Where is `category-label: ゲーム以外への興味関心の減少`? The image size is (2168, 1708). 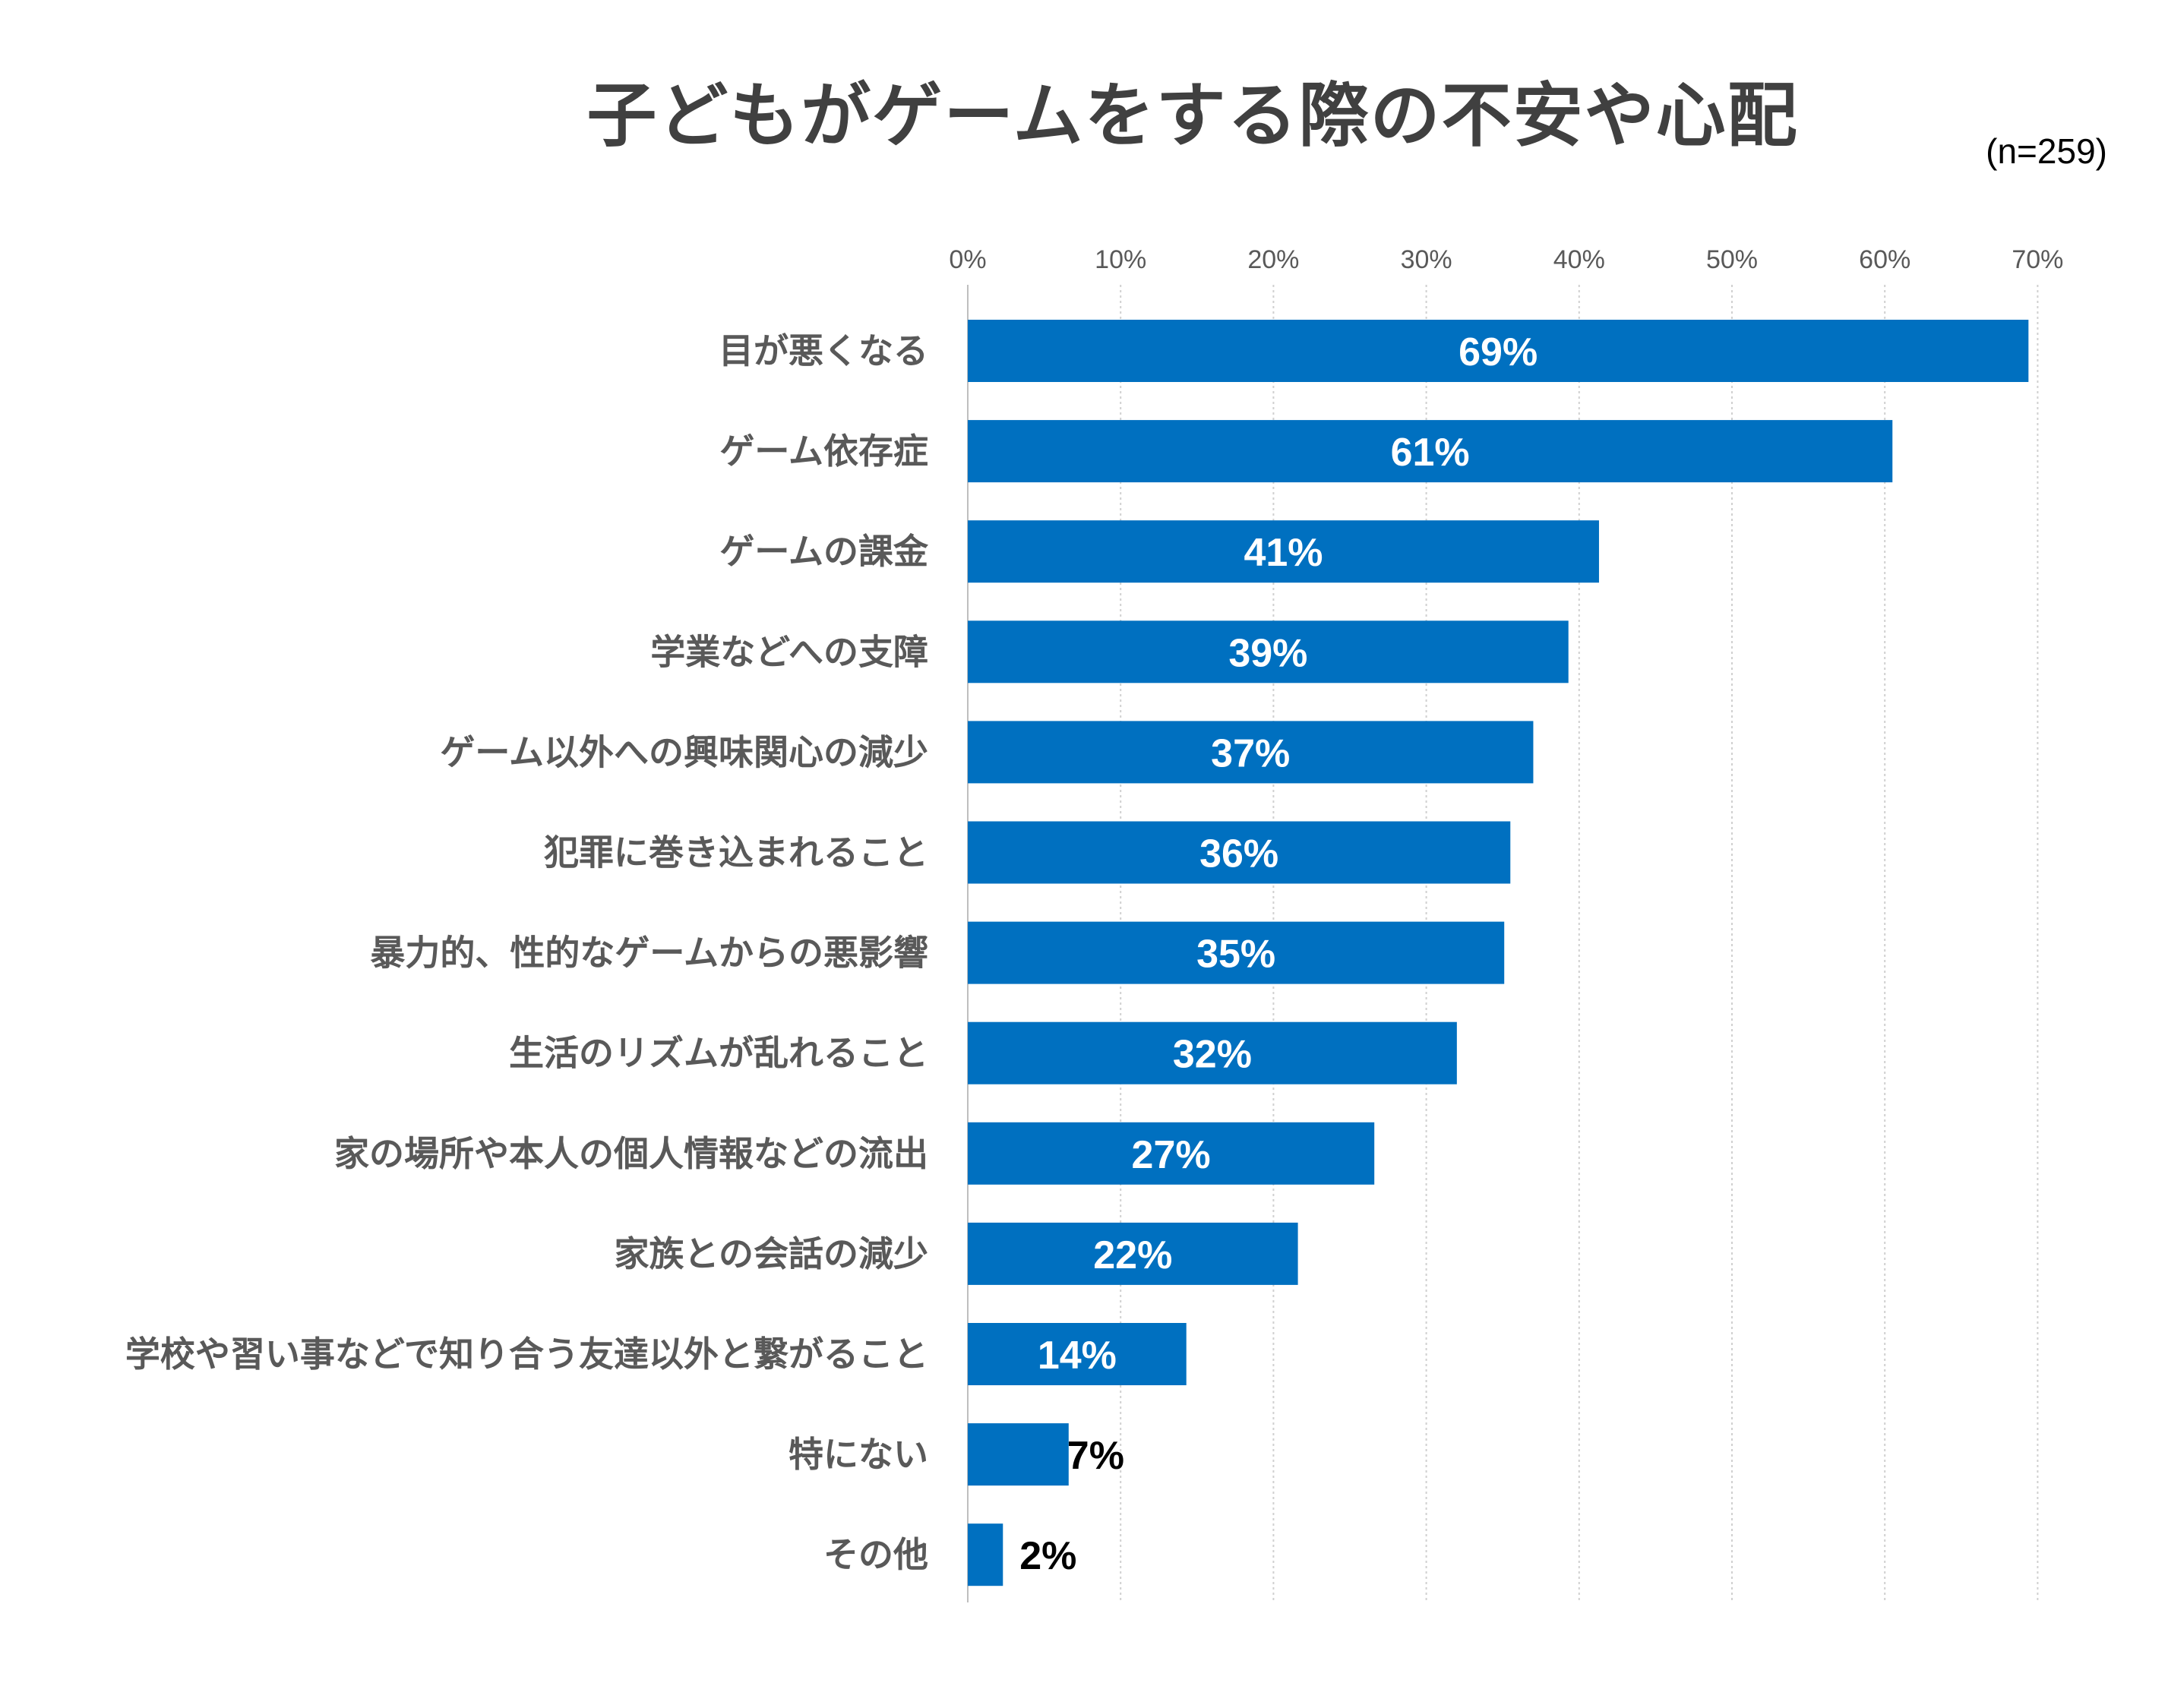 category-label: ゲーム以外への興味関心の減少 is located at coordinates (684, 751).